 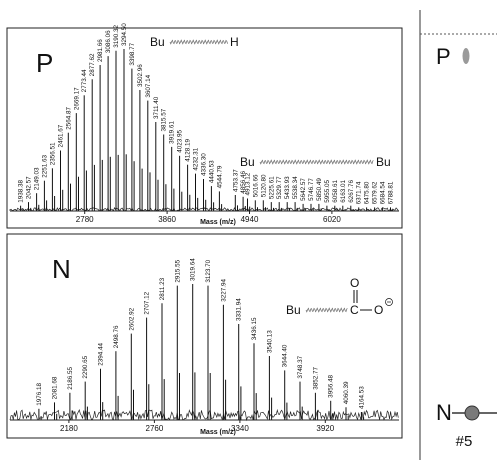 I want to click on side-label-n: N, so click(x=444, y=412).